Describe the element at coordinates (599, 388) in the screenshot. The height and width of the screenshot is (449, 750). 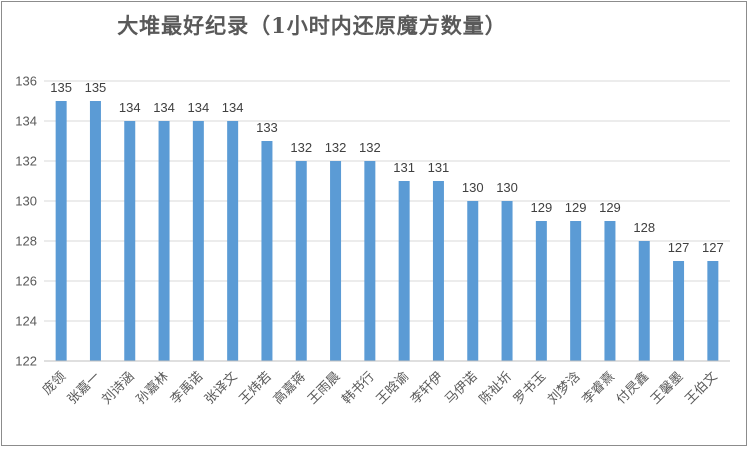
I see `x-category-label: 李睿熹` at that location.